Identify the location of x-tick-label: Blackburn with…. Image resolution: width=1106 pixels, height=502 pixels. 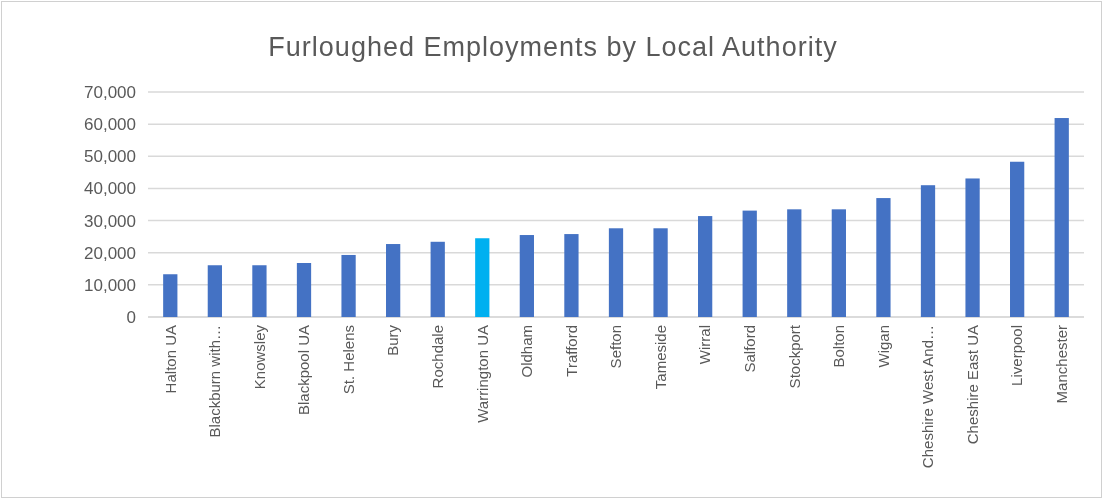
(215, 381).